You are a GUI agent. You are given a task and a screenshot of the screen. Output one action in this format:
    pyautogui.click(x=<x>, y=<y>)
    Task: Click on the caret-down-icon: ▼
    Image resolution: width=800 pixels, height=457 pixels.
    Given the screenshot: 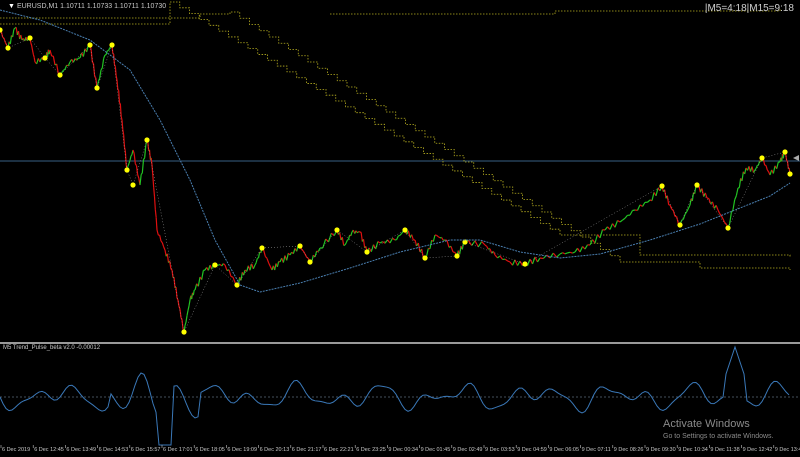 What is the action you would take?
    pyautogui.click(x=11, y=6)
    